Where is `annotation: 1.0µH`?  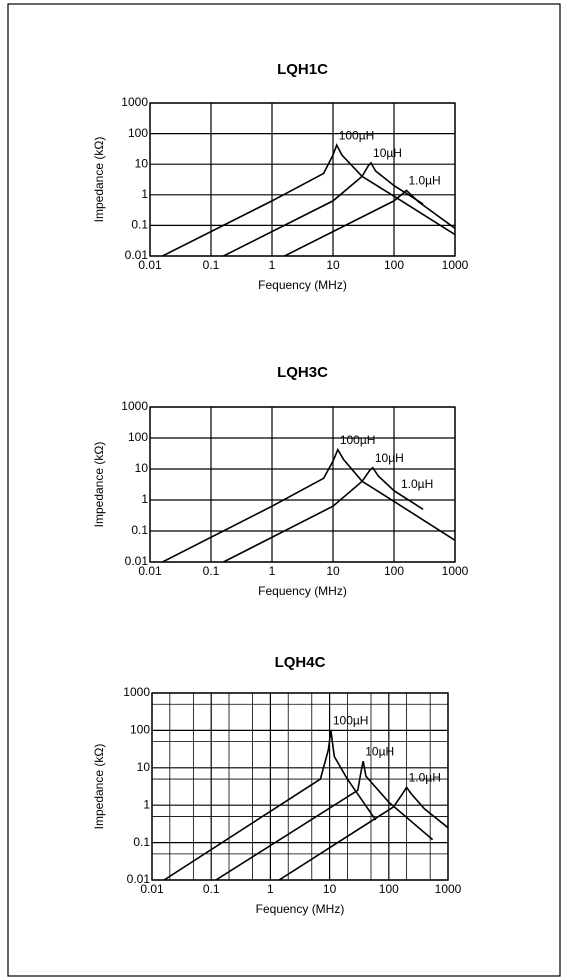 annotation: 1.0µH is located at coordinates (417, 484).